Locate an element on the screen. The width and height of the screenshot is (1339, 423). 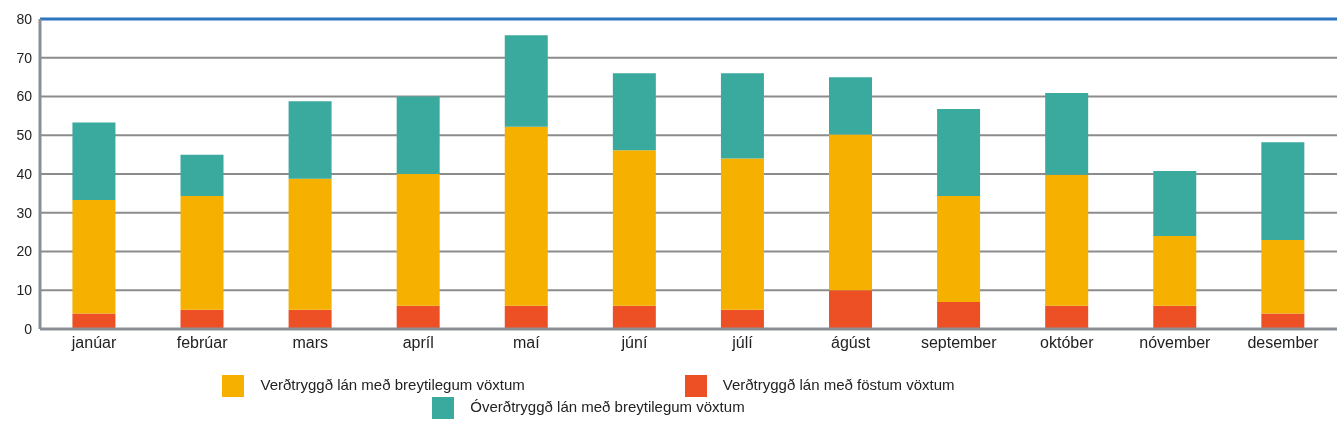
x-tick-label: ágúst is located at coordinates (851, 343).